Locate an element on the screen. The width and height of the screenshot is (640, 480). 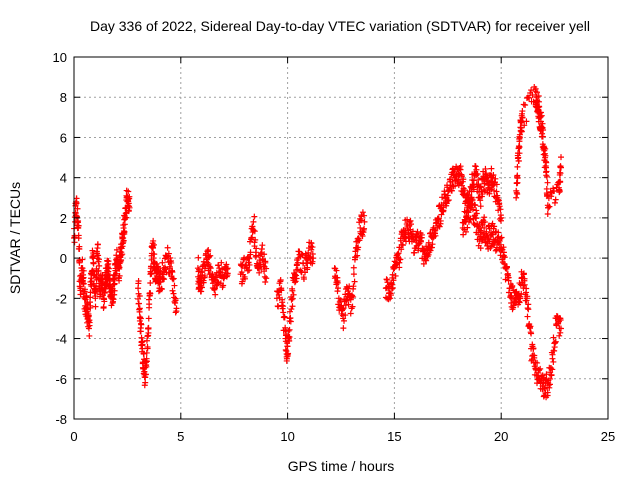
y-tick-label: 4 is located at coordinates (63, 178).